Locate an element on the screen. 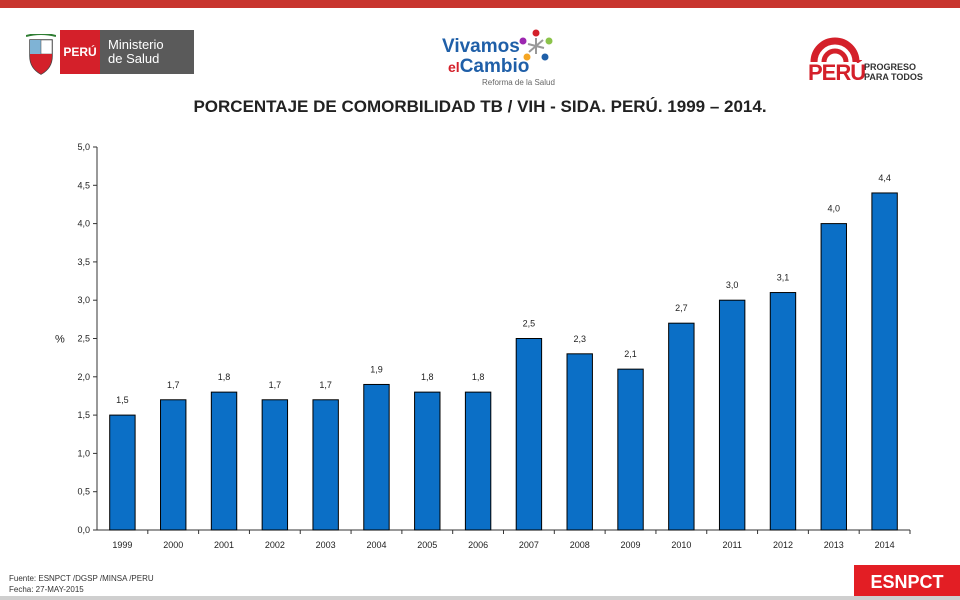 The width and height of the screenshot is (960, 600). vivamos-el-cambio-logo: Vivamos elCambio Reforma de la Salud is located at coordinates (503, 58).